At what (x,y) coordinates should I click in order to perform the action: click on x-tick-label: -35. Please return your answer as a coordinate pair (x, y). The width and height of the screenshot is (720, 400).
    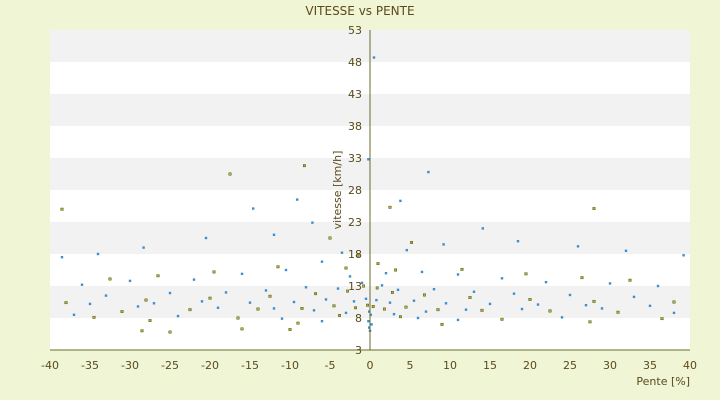
    Looking at the image, I should click on (90, 365).